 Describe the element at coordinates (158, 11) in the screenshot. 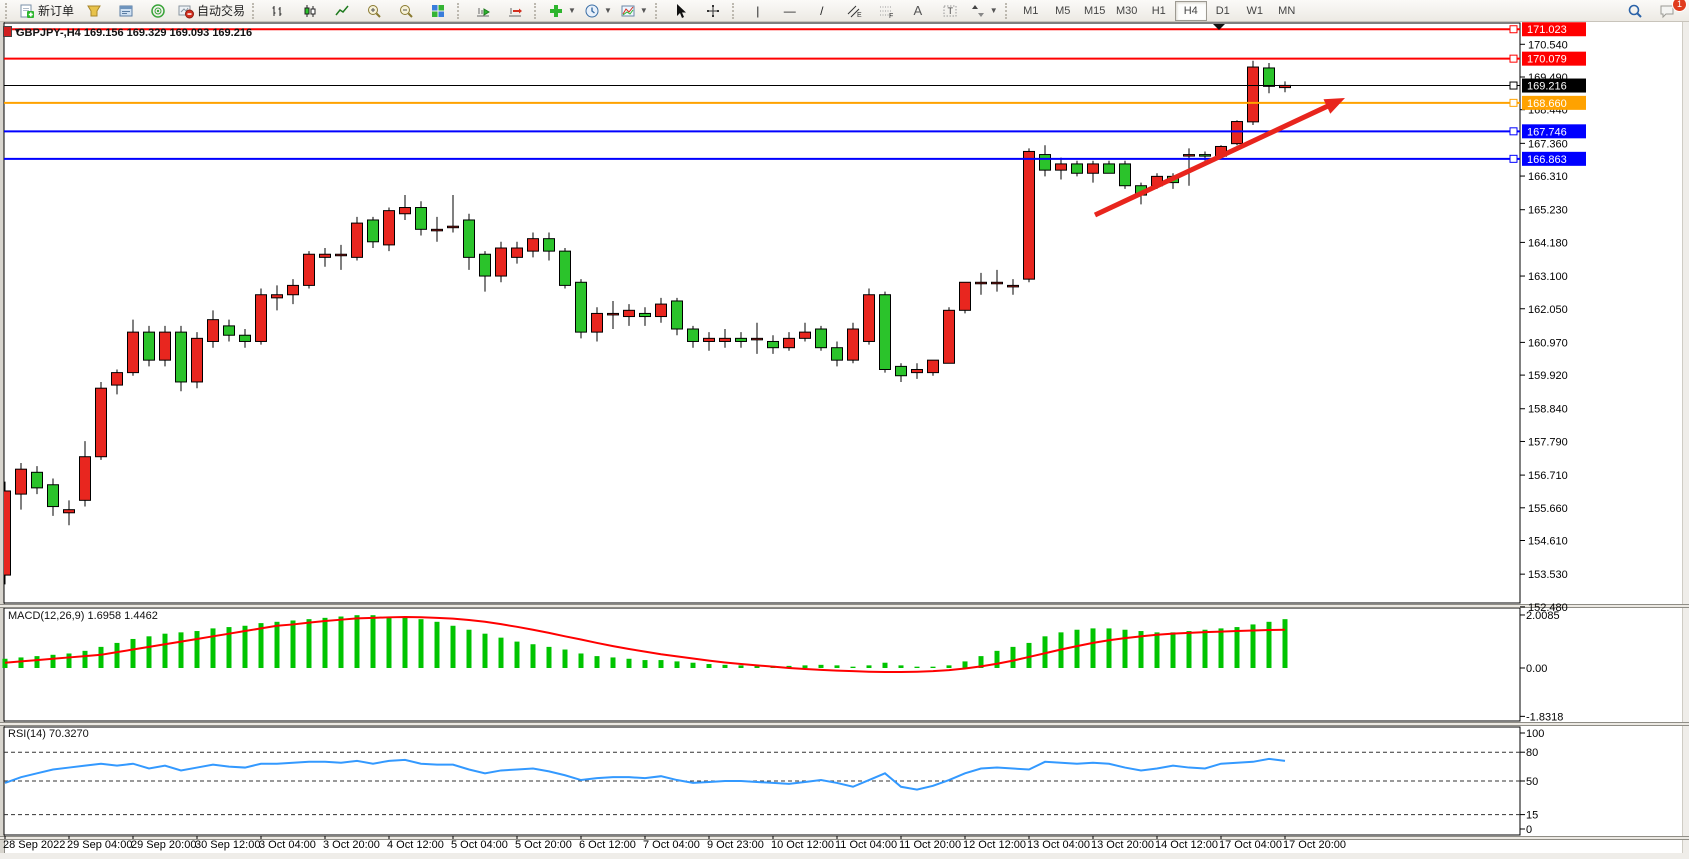

I see `signals-button` at that location.